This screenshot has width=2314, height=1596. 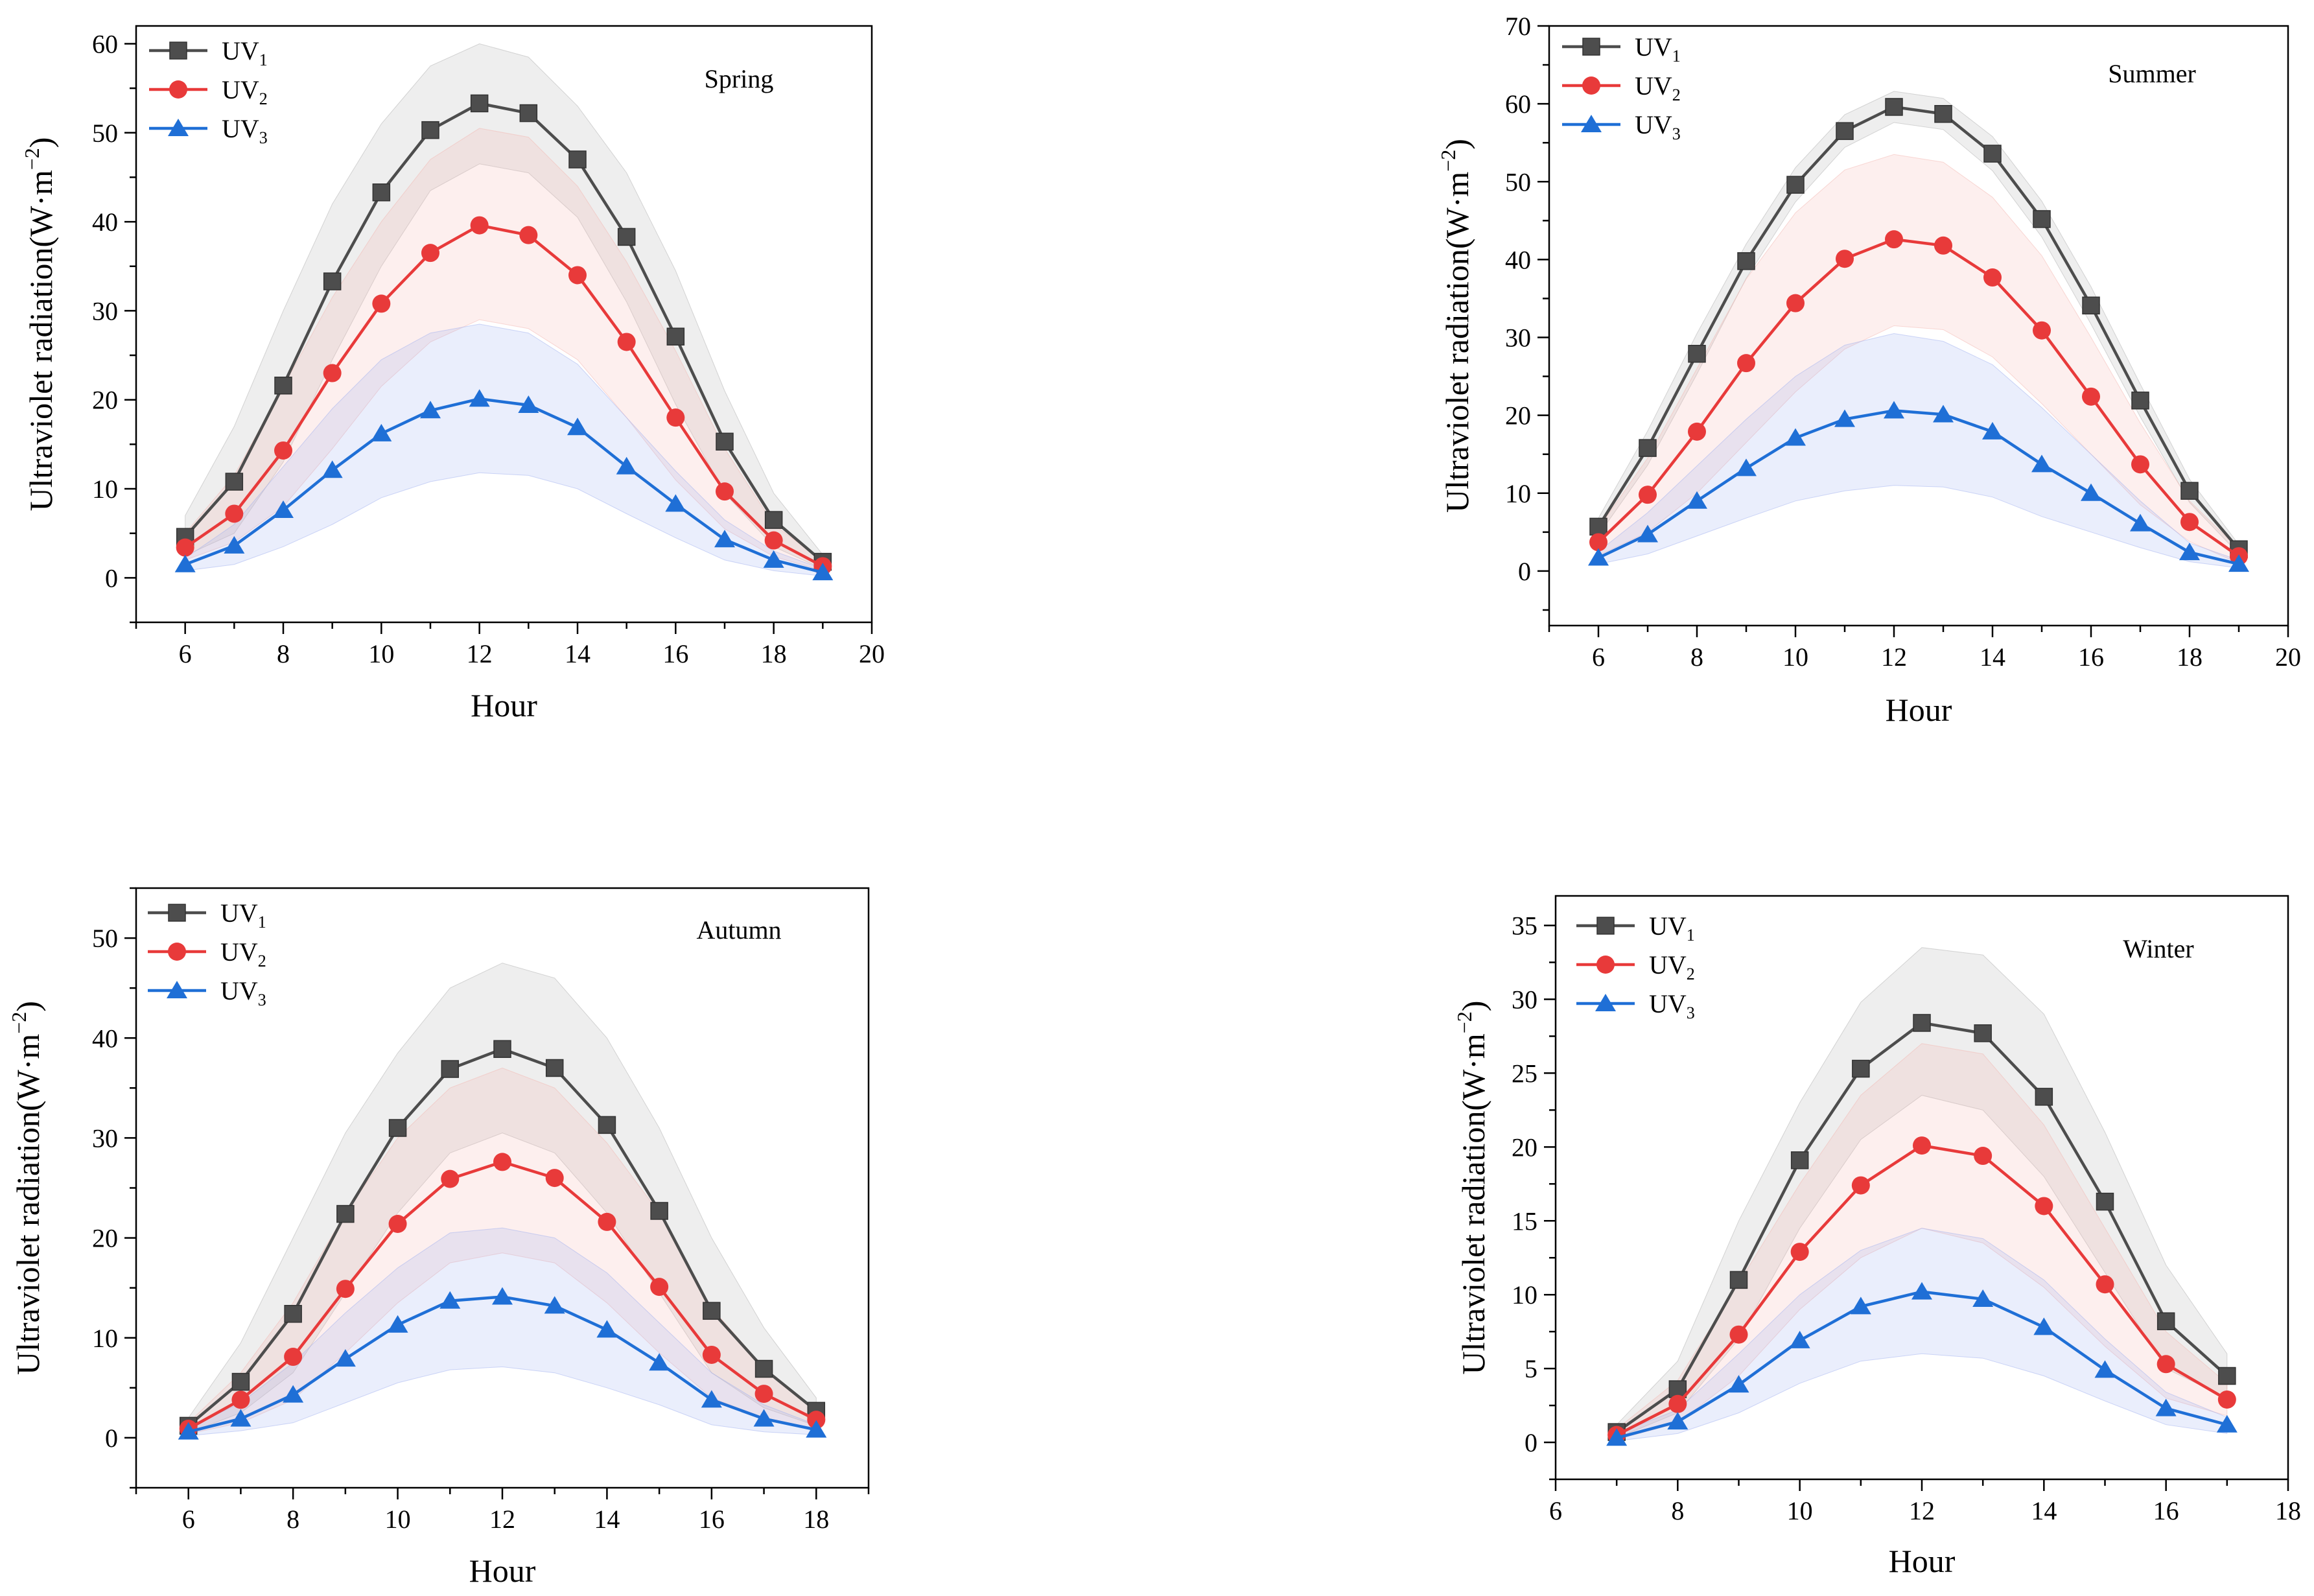 What do you see at coordinates (105, 938) in the screenshot?
I see `autumn-y-tick-label: 50` at bounding box center [105, 938].